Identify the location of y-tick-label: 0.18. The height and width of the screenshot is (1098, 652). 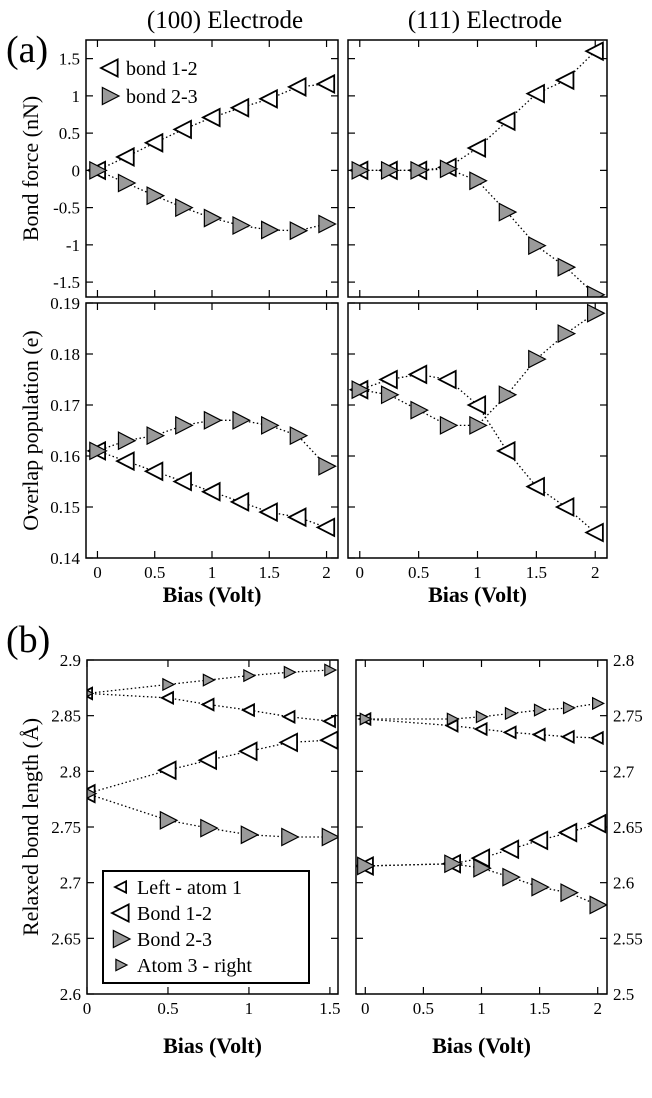
(65, 354).